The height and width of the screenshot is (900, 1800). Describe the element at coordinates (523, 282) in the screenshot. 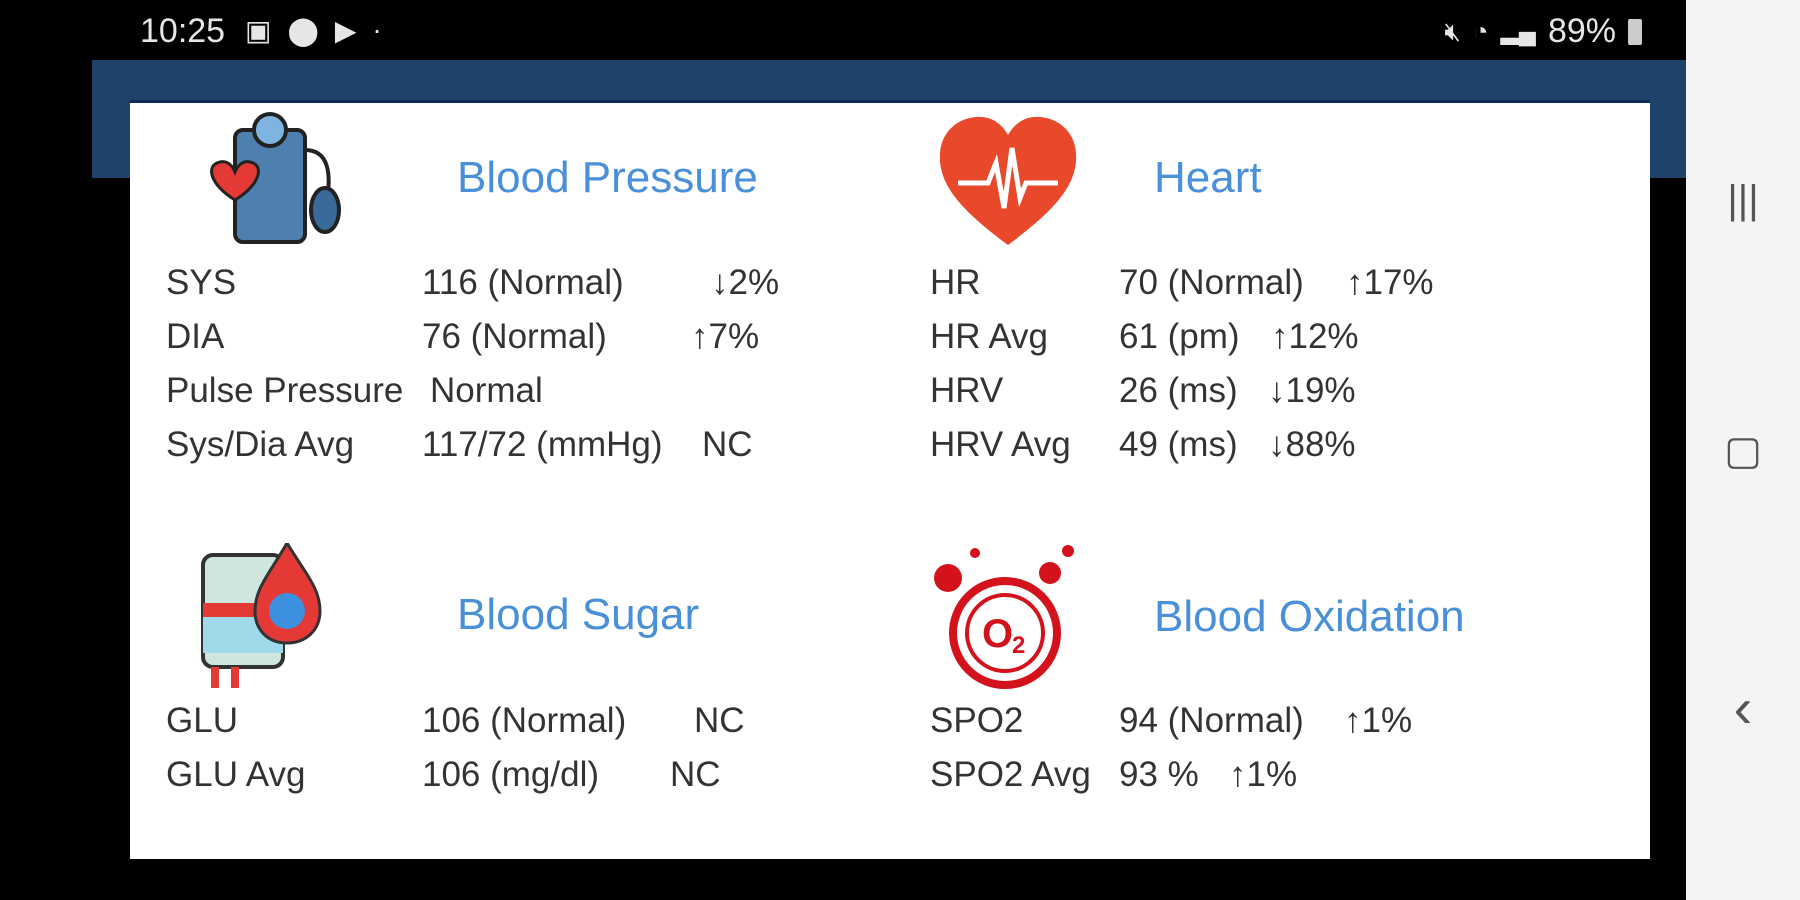

I see `row-value: 116 (Normal)` at that location.